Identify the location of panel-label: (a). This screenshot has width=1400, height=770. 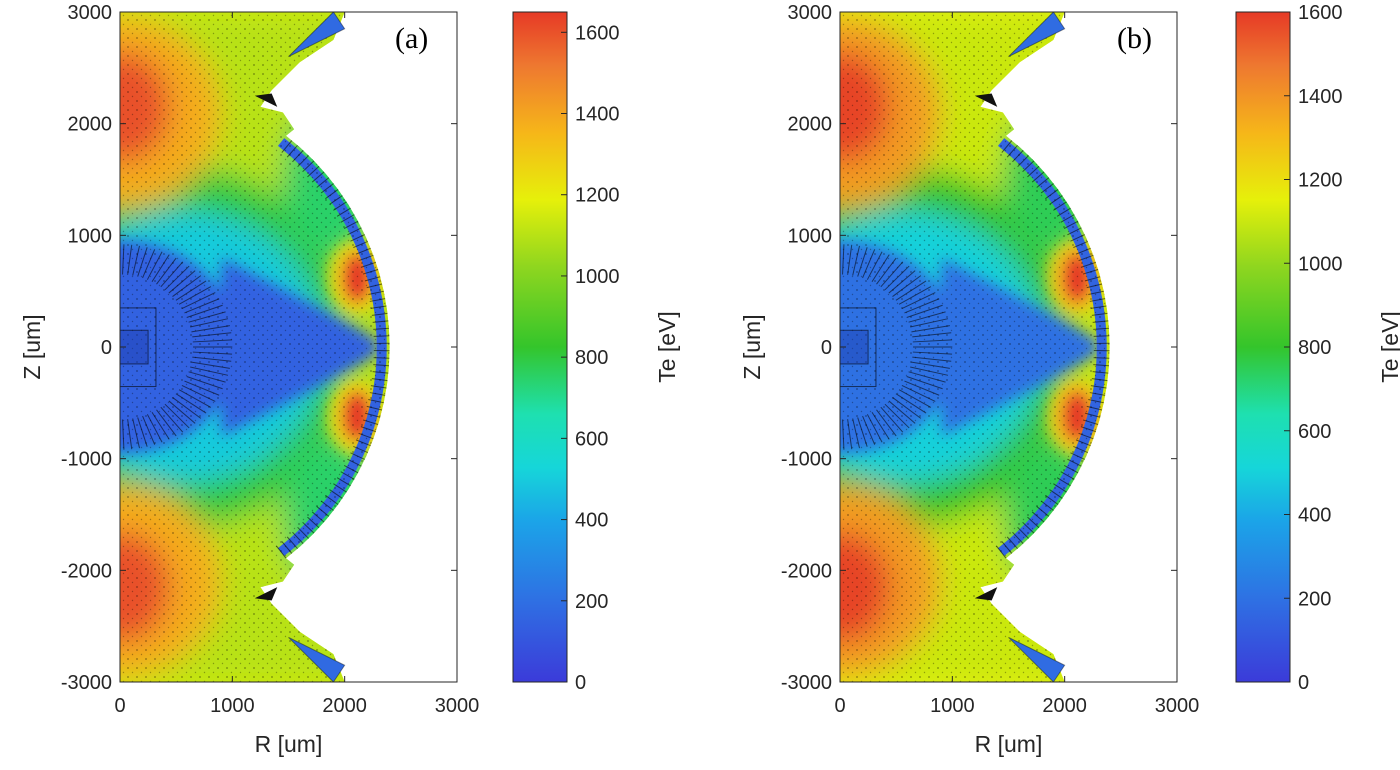
(411, 38).